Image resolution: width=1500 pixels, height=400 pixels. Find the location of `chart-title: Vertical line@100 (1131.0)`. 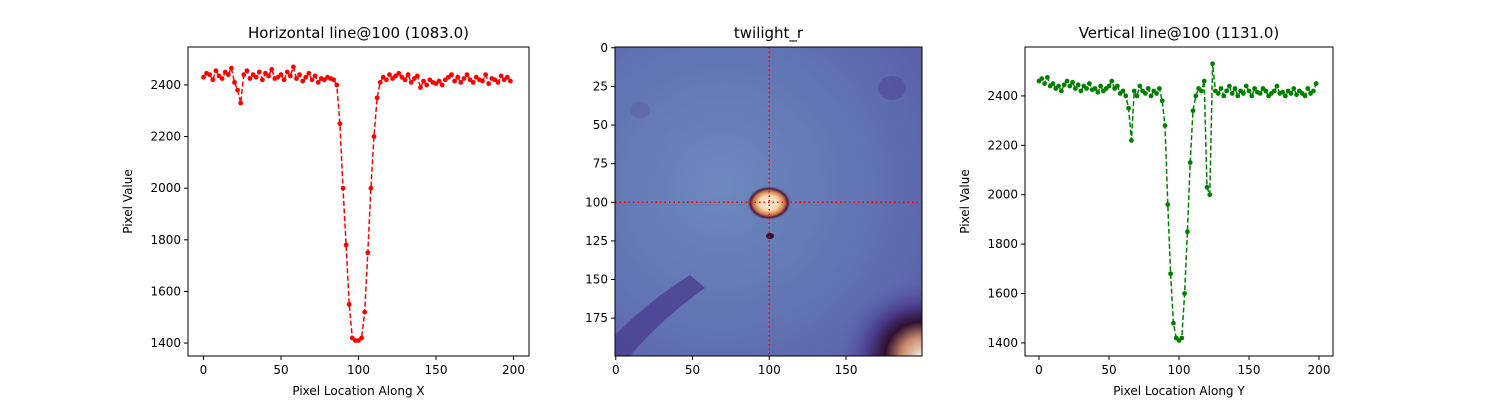

chart-title: Vertical line@100 (1131.0) is located at coordinates (1179, 33).